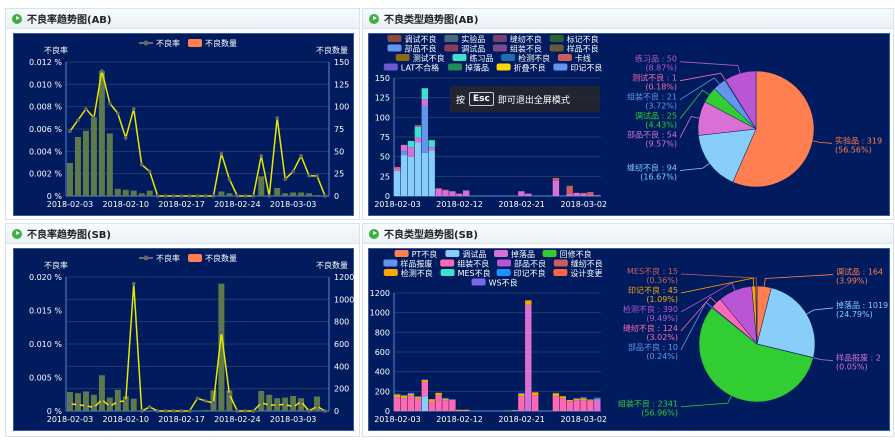 Image resolution: width=895 pixels, height=440 pixels. Describe the element at coordinates (168, 43) in the screenshot. I see `legend-rate: 不良率` at that location.